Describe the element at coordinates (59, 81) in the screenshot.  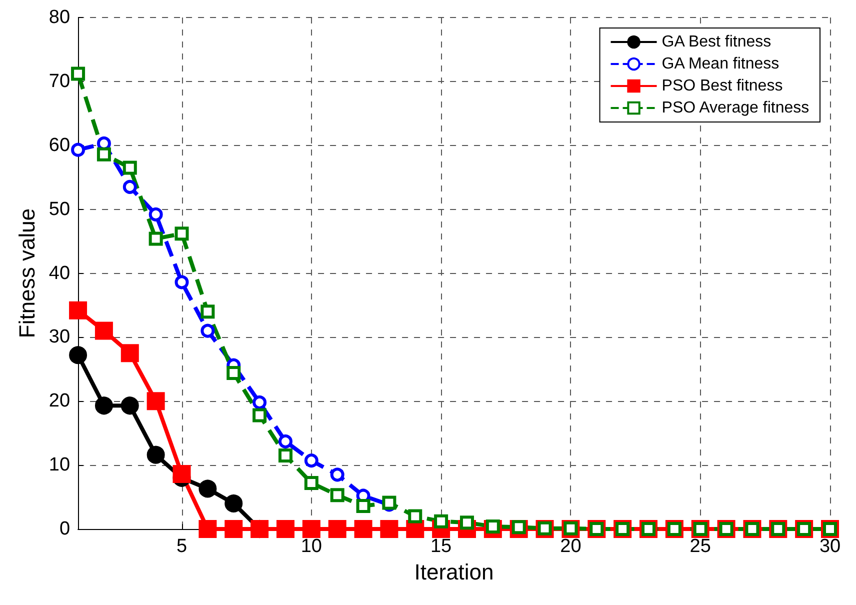
I see `y-tick-label: 70` at that location.